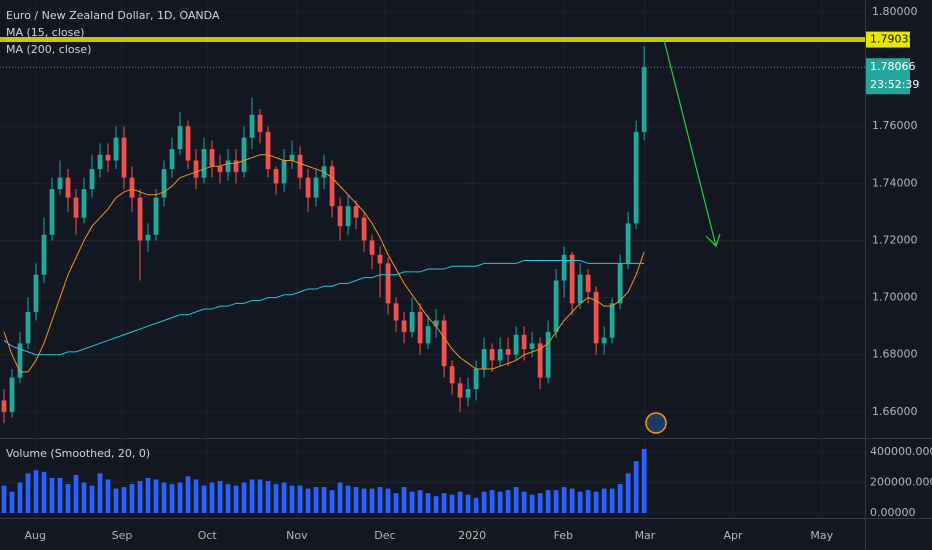 The image size is (932, 550). I want to click on horizontal-line-label: 1.79035, so click(893, 39).